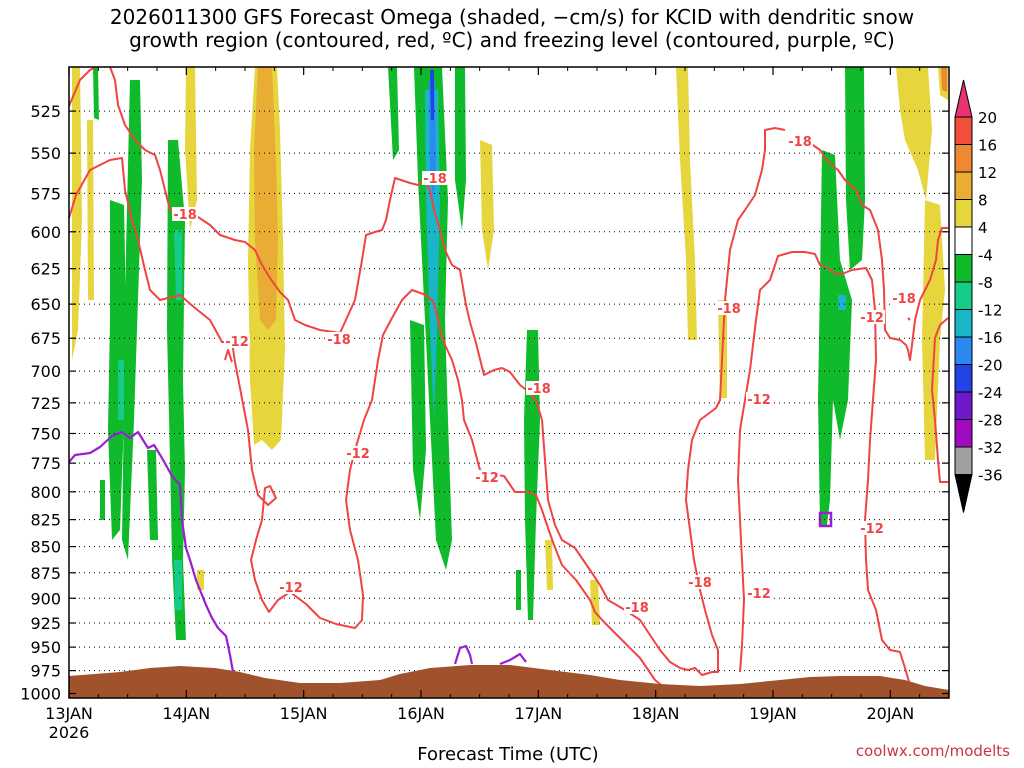  What do you see at coordinates (508, 754) in the screenshot?
I see `x-axis-title: Forecast Time (UTC)` at bounding box center [508, 754].